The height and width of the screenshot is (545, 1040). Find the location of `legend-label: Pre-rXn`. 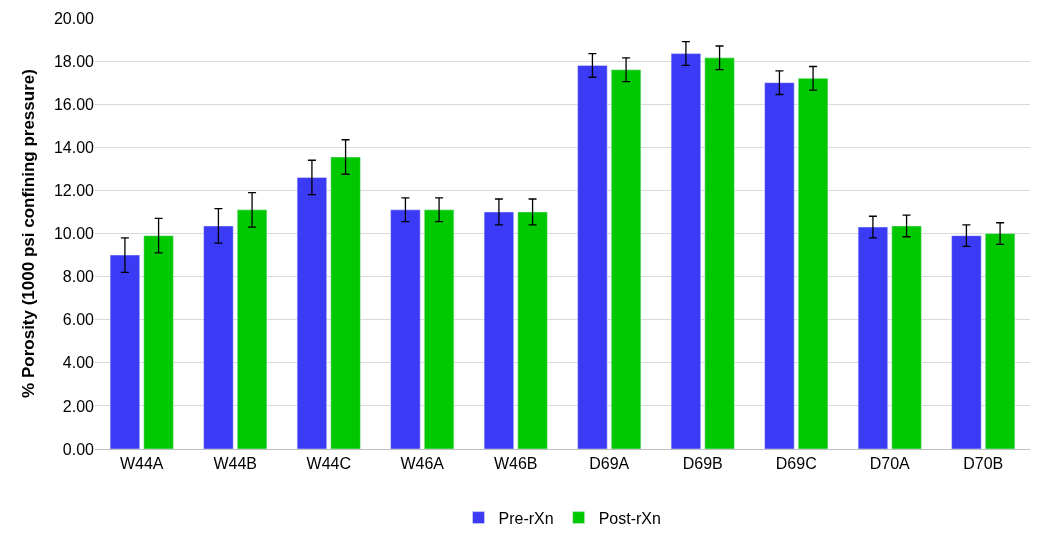

legend-label: Pre-rXn is located at coordinates (526, 518).